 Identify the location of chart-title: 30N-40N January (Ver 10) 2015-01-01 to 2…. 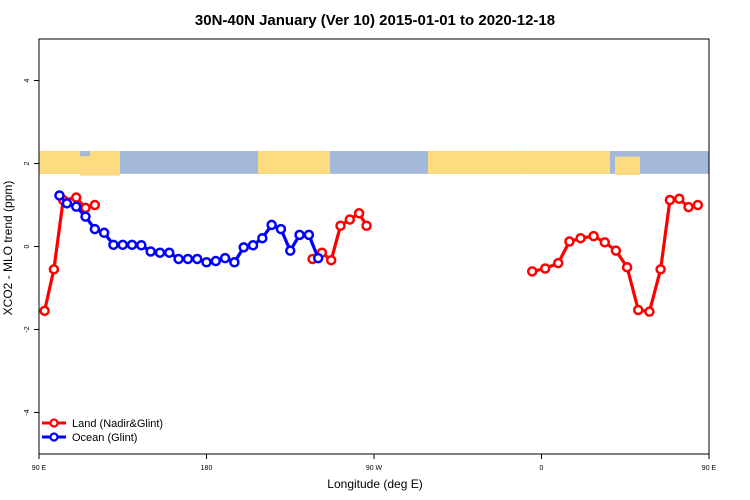
(375, 20).